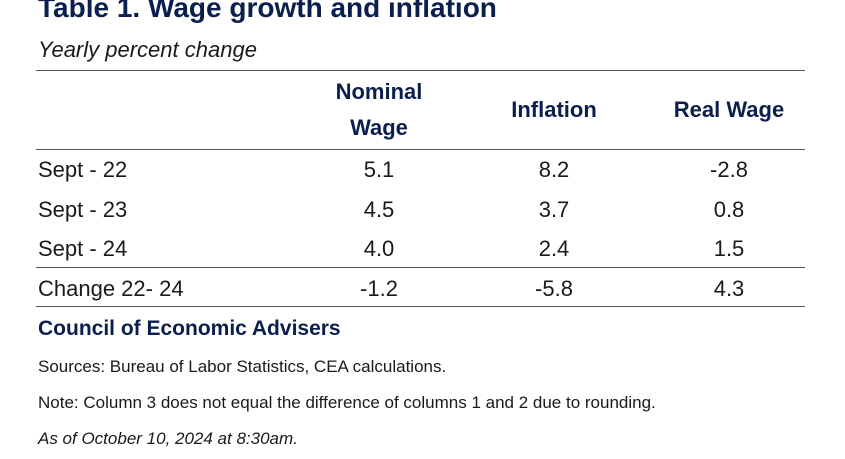  I want to click on table-title: Table 1. Wage growth and inflation, so click(267, 11).